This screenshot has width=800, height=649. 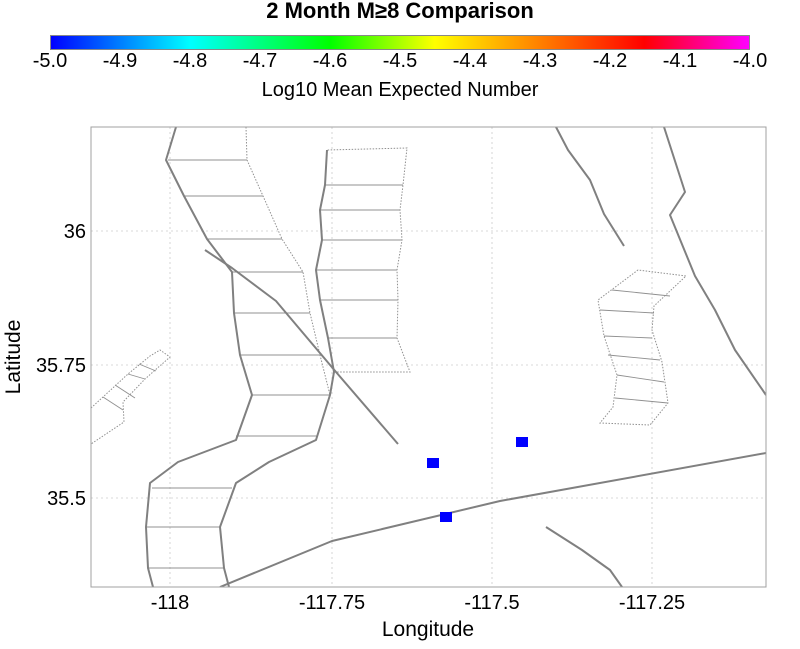 What do you see at coordinates (540, 61) in the screenshot?
I see `colorbar-tick: -4.3` at bounding box center [540, 61].